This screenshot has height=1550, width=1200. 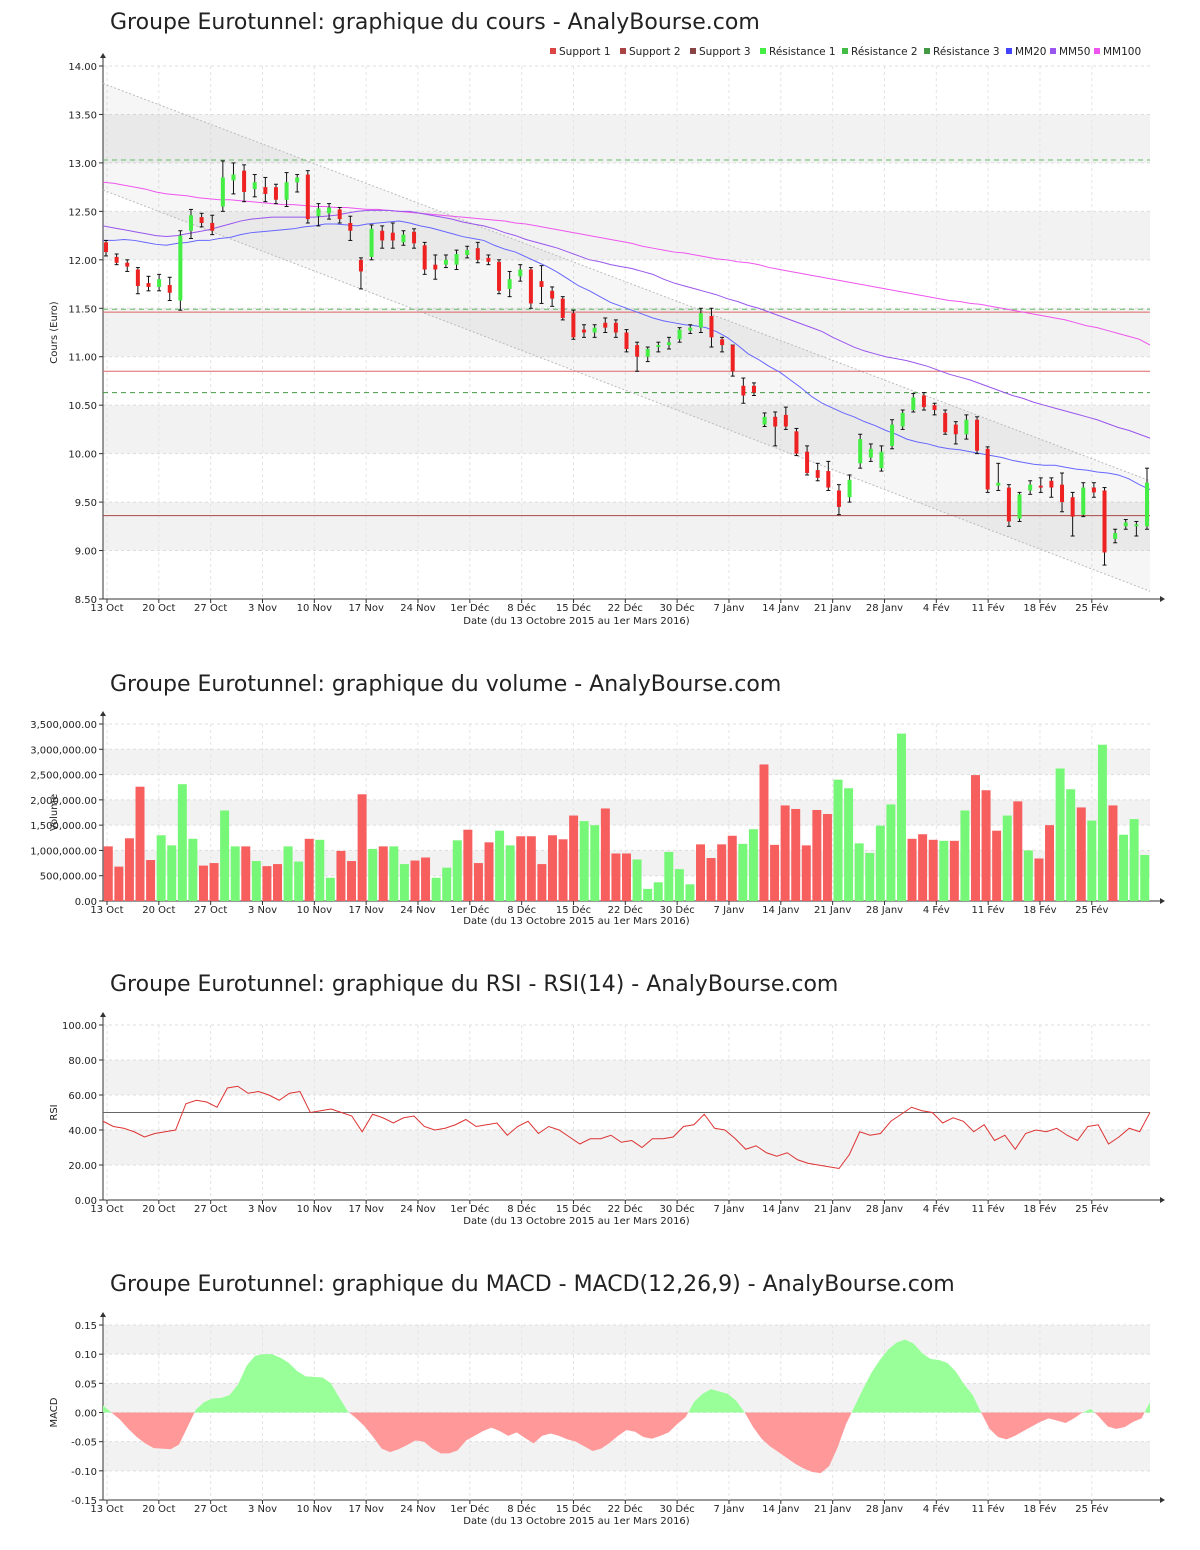 What do you see at coordinates (832, 910) in the screenshot?
I see `x-tick-label: 21 Janv` at bounding box center [832, 910].